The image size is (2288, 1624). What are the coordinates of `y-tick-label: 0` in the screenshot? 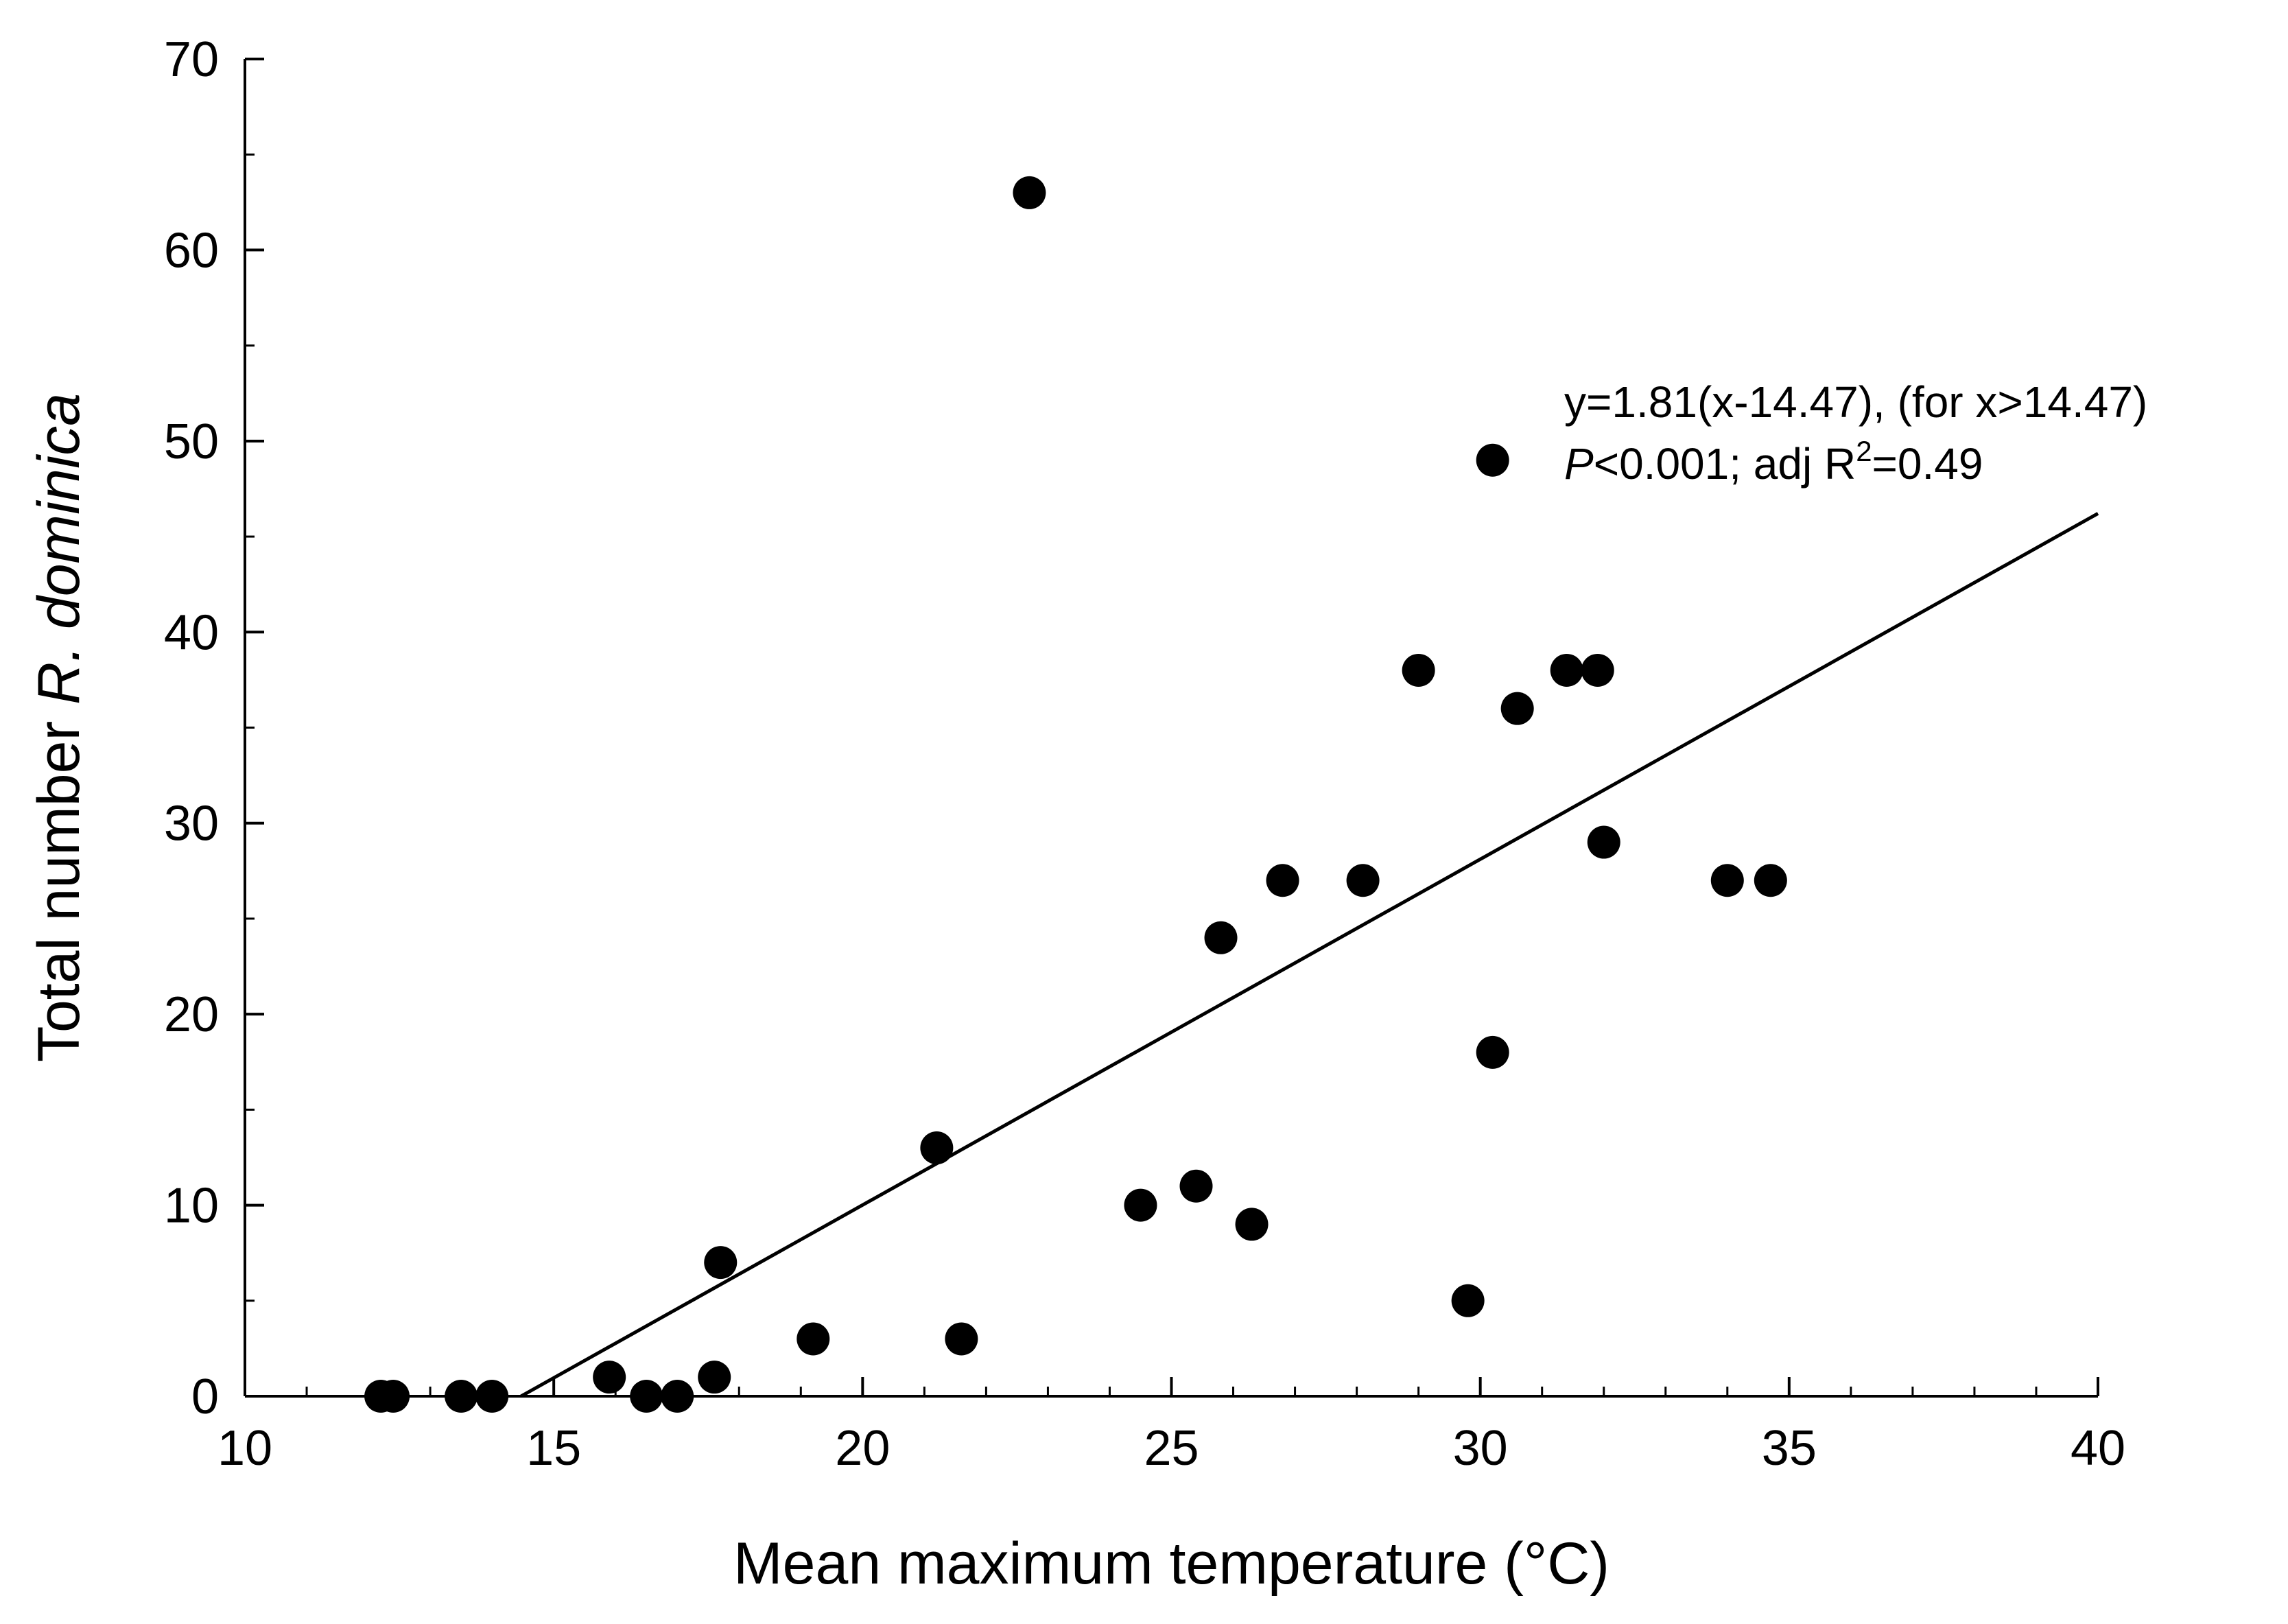 It's located at (205, 1396).